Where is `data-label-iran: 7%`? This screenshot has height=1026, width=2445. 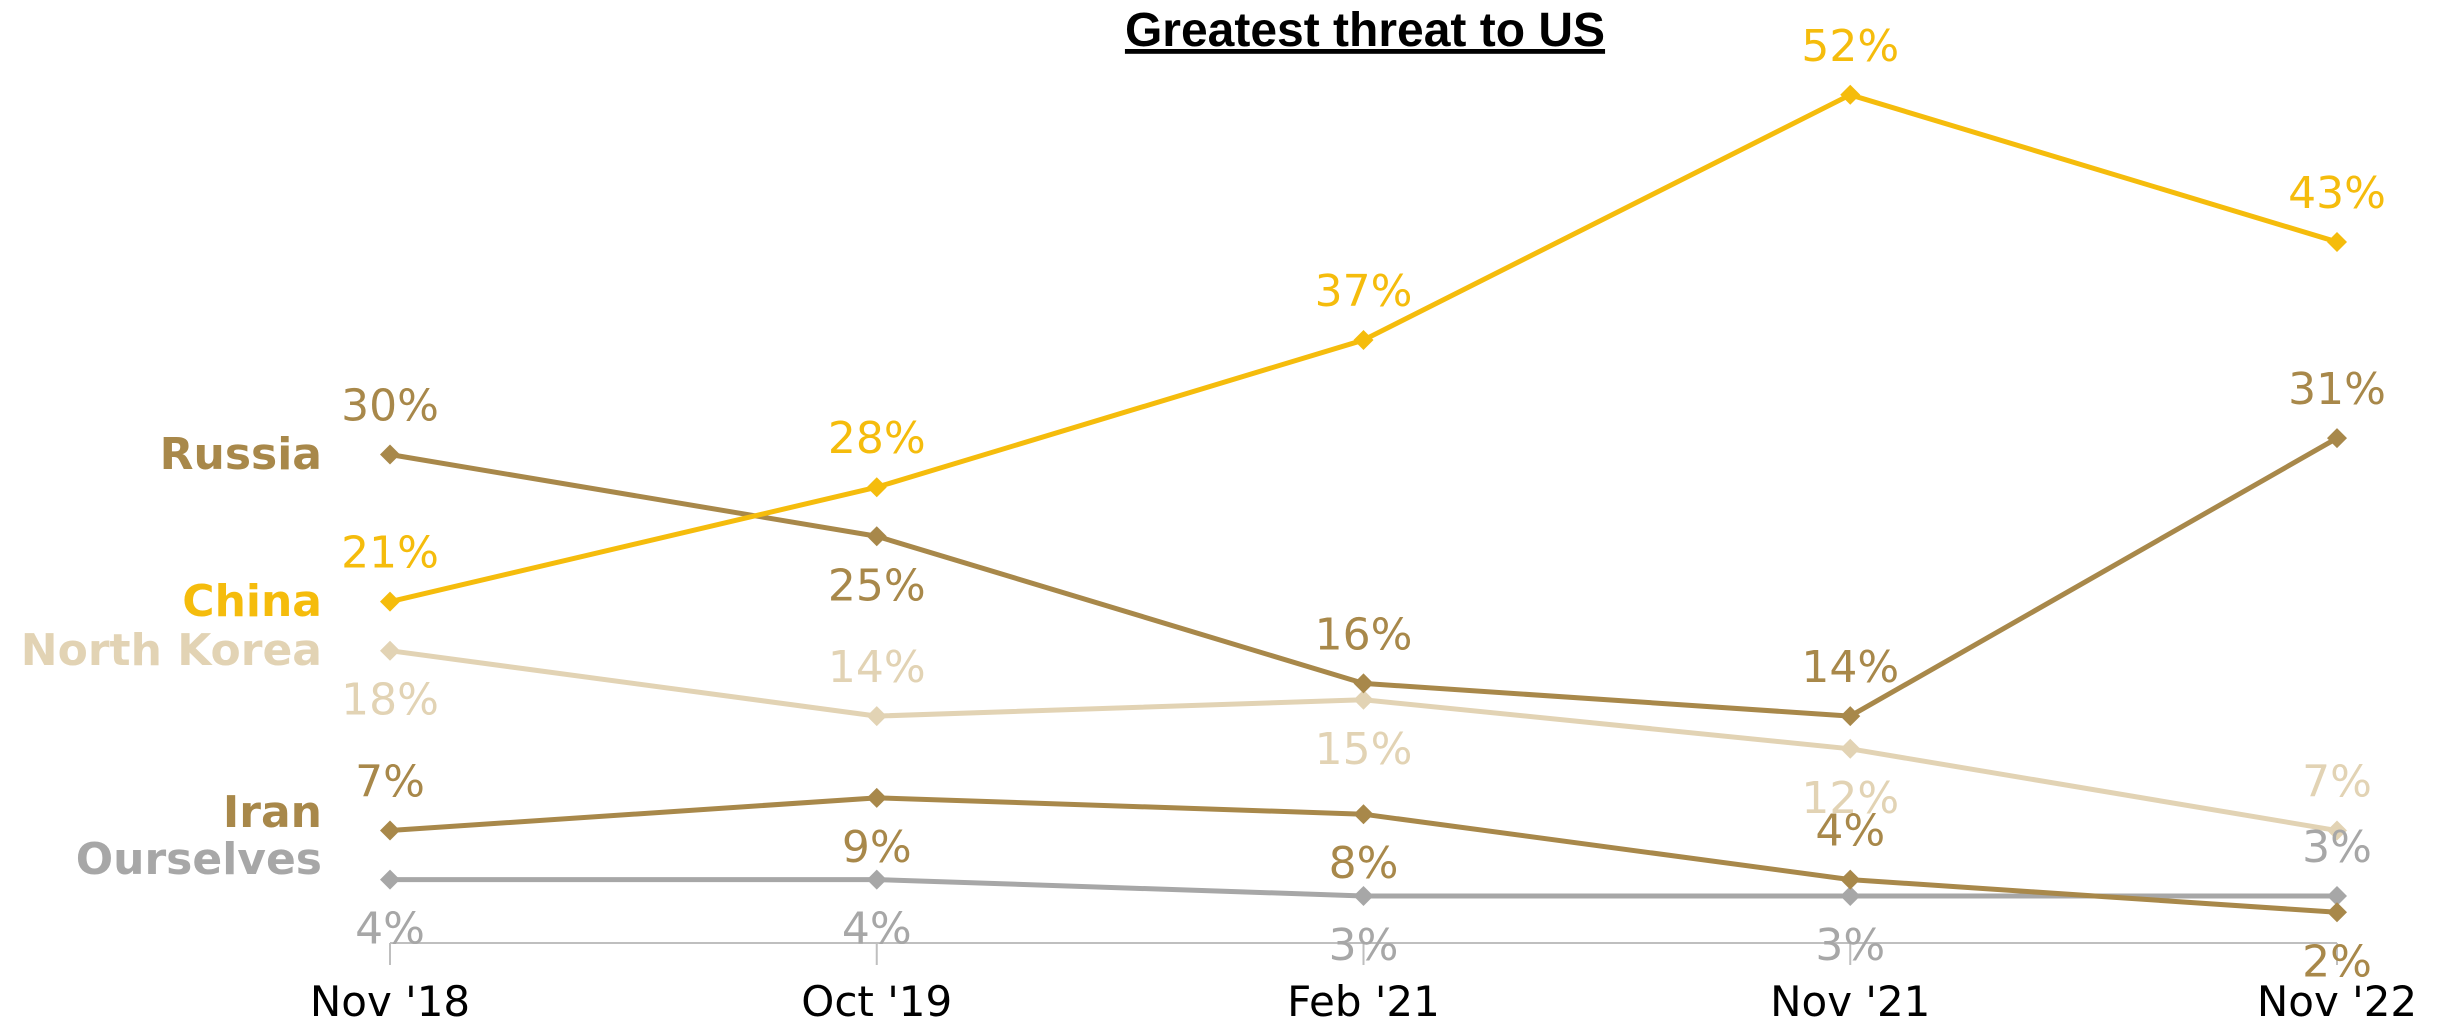
data-label-iran: 7% is located at coordinates (390, 782).